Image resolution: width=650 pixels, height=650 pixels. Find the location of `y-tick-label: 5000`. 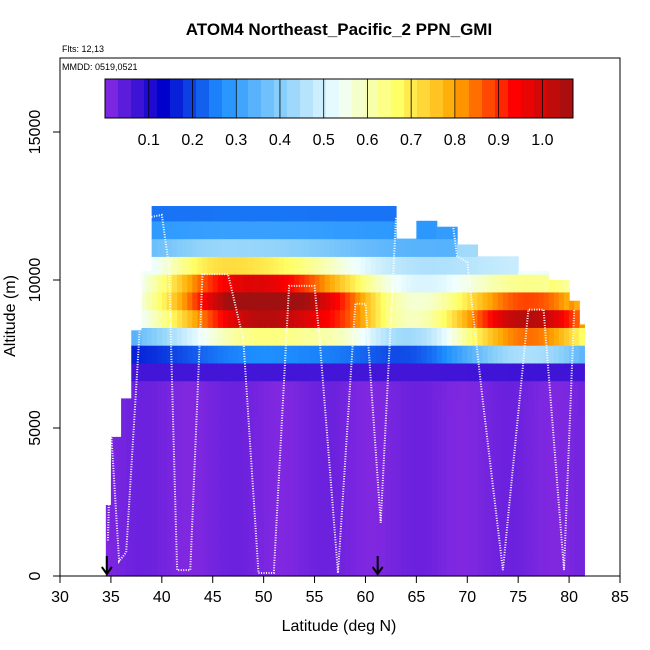

y-tick-label: 5000 is located at coordinates (35, 428).